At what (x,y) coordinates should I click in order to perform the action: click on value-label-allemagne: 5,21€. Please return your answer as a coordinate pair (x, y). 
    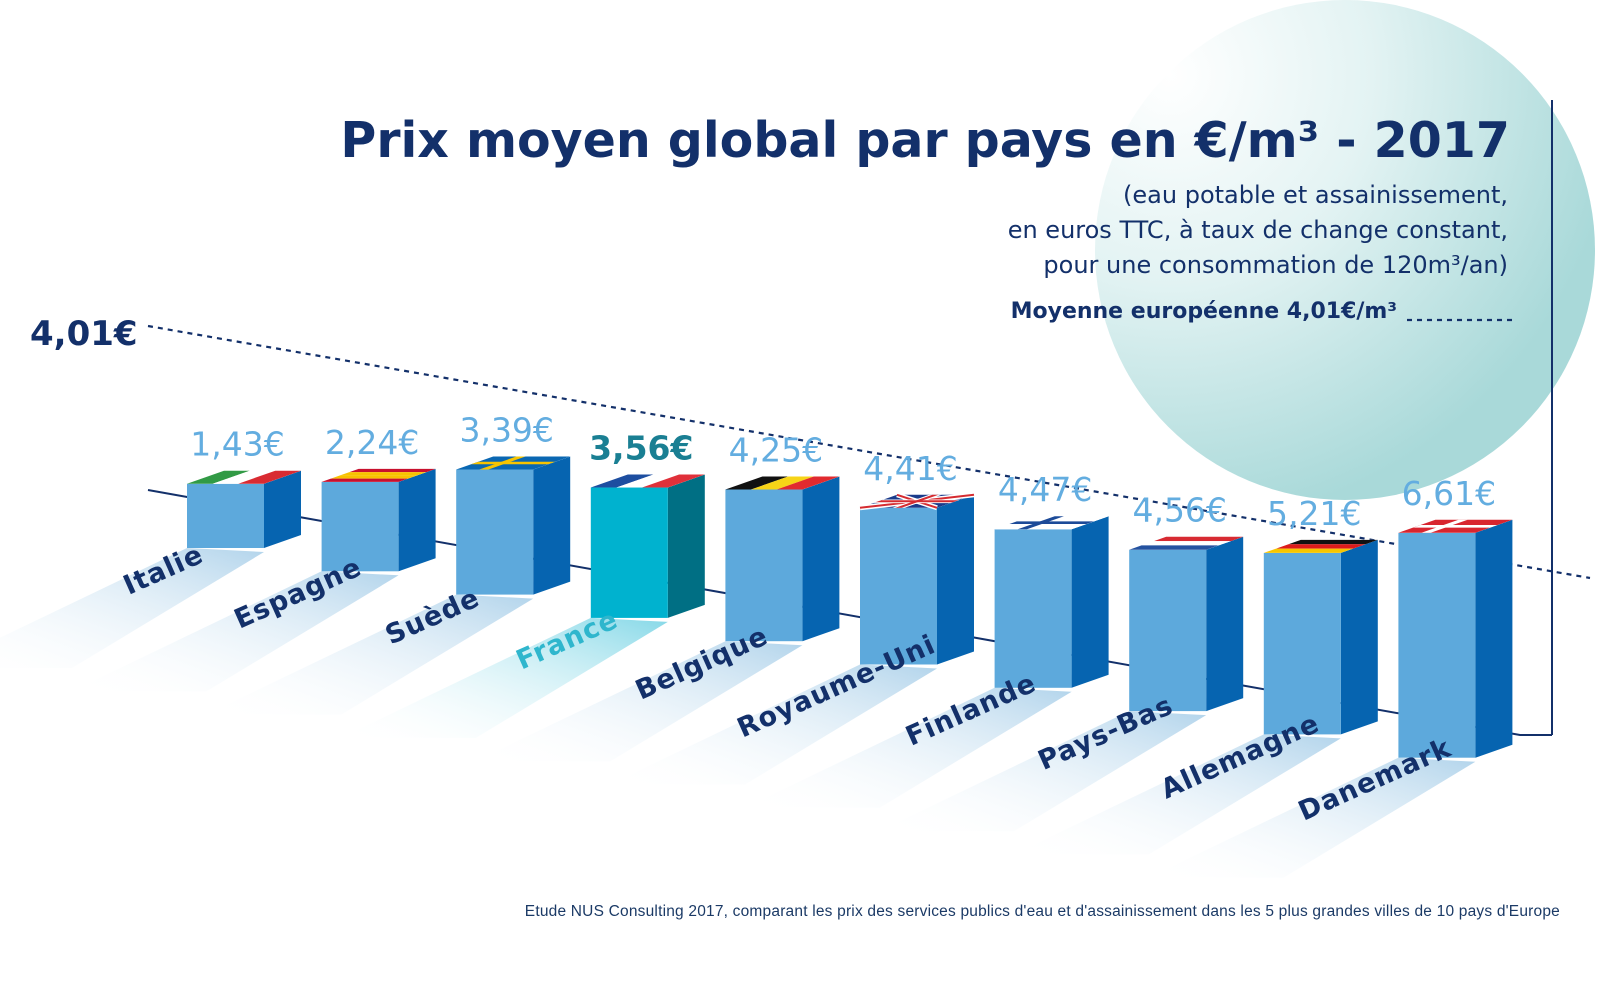
    Looking at the image, I should click on (1314, 513).